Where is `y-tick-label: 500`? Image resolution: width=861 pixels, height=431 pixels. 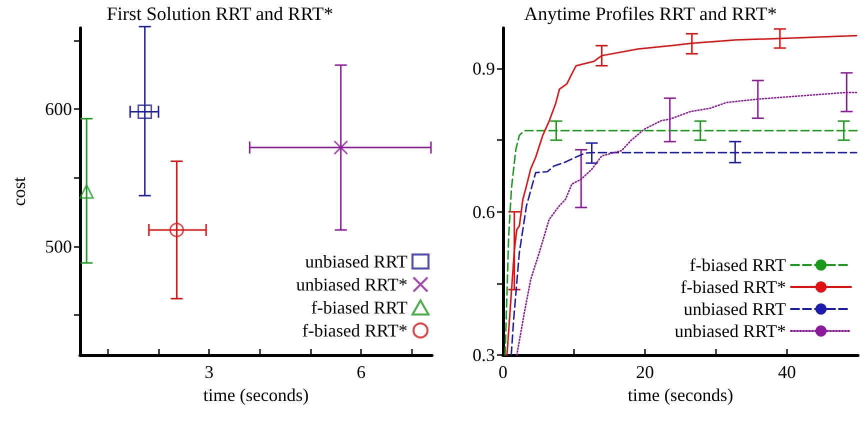 y-tick-label: 500 is located at coordinates (58, 246).